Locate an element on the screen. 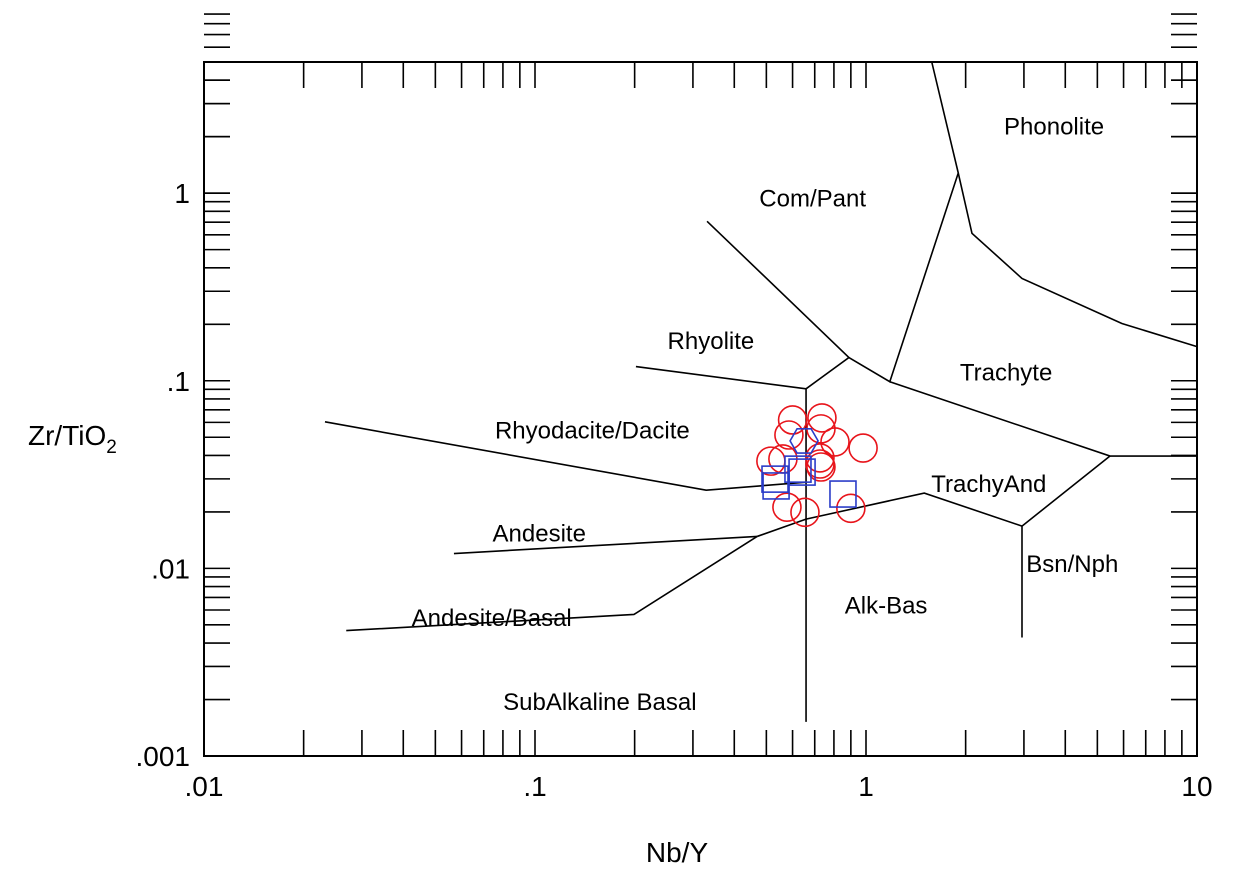 This screenshot has height=888, width=1247. y-axis-title: Zr/TiO2 is located at coordinates (72, 439).